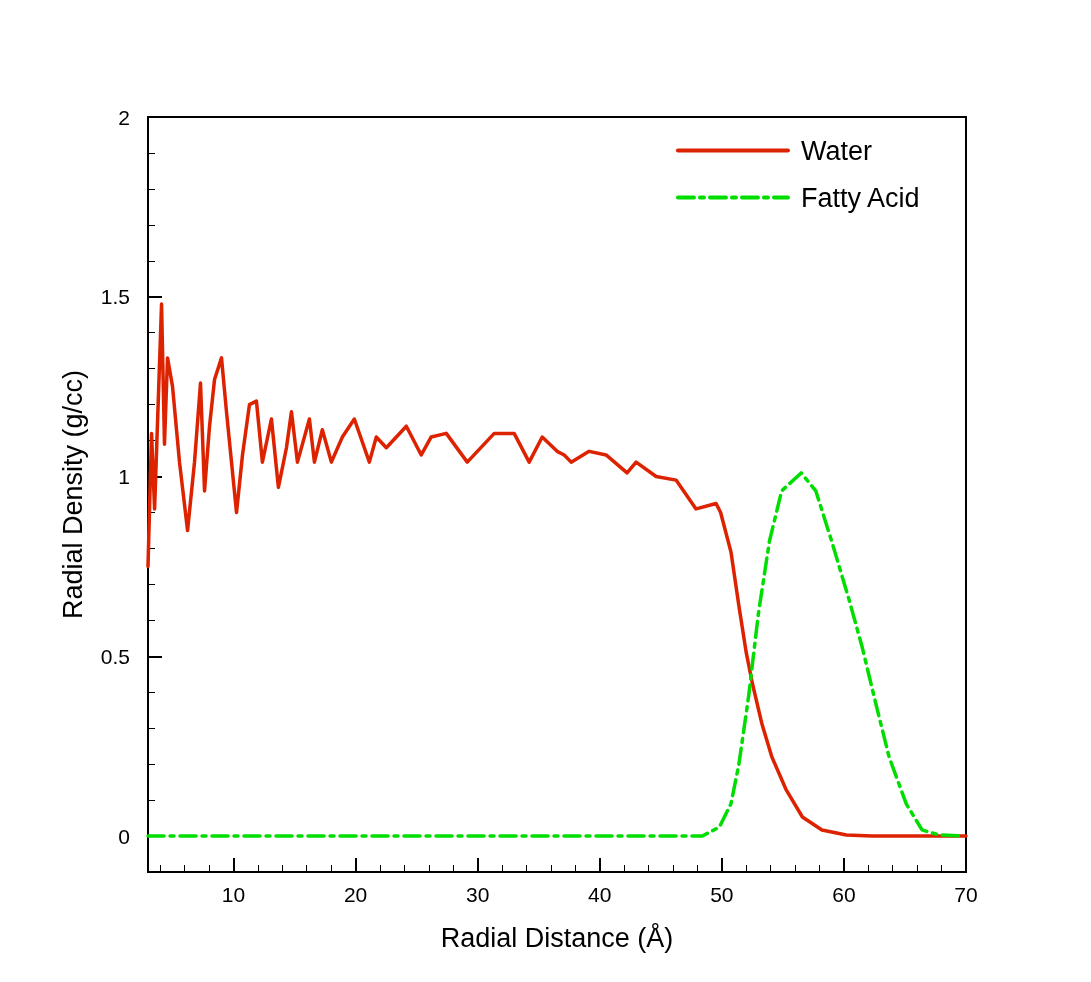  What do you see at coordinates (836, 150) in the screenshot?
I see `legend-label: Water` at bounding box center [836, 150].